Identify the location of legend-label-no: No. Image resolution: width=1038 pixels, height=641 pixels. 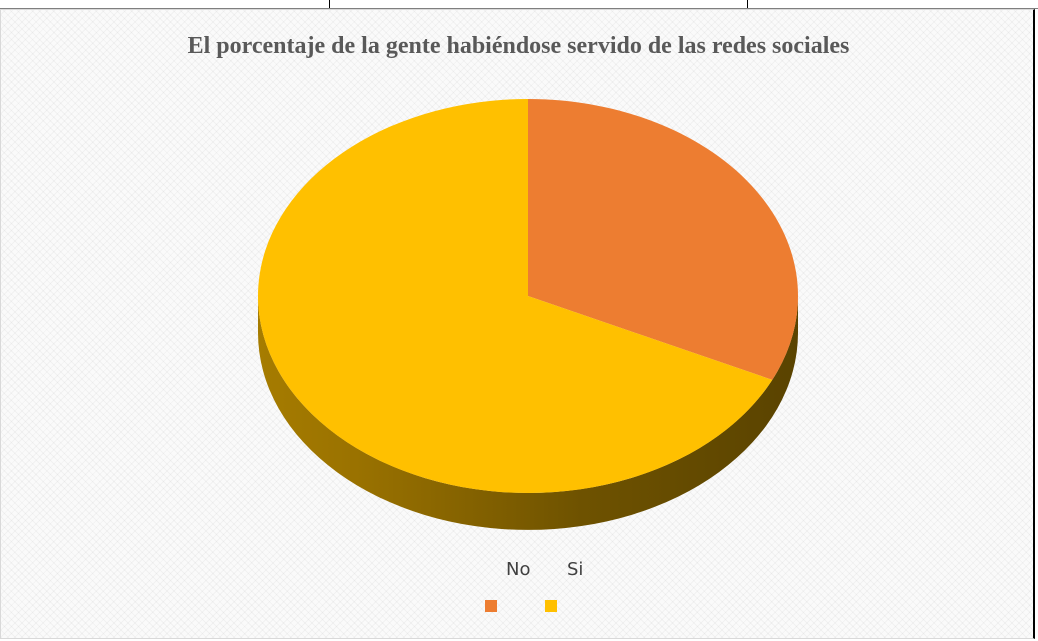
(518, 569).